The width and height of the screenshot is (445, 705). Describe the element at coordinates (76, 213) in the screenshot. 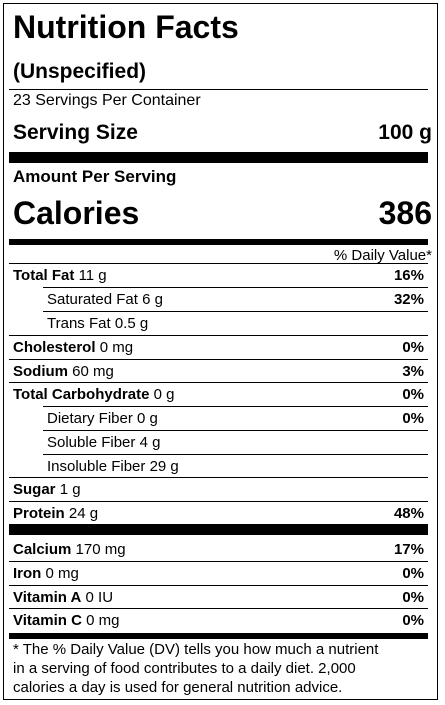

I see `calories-label: Calories` at that location.